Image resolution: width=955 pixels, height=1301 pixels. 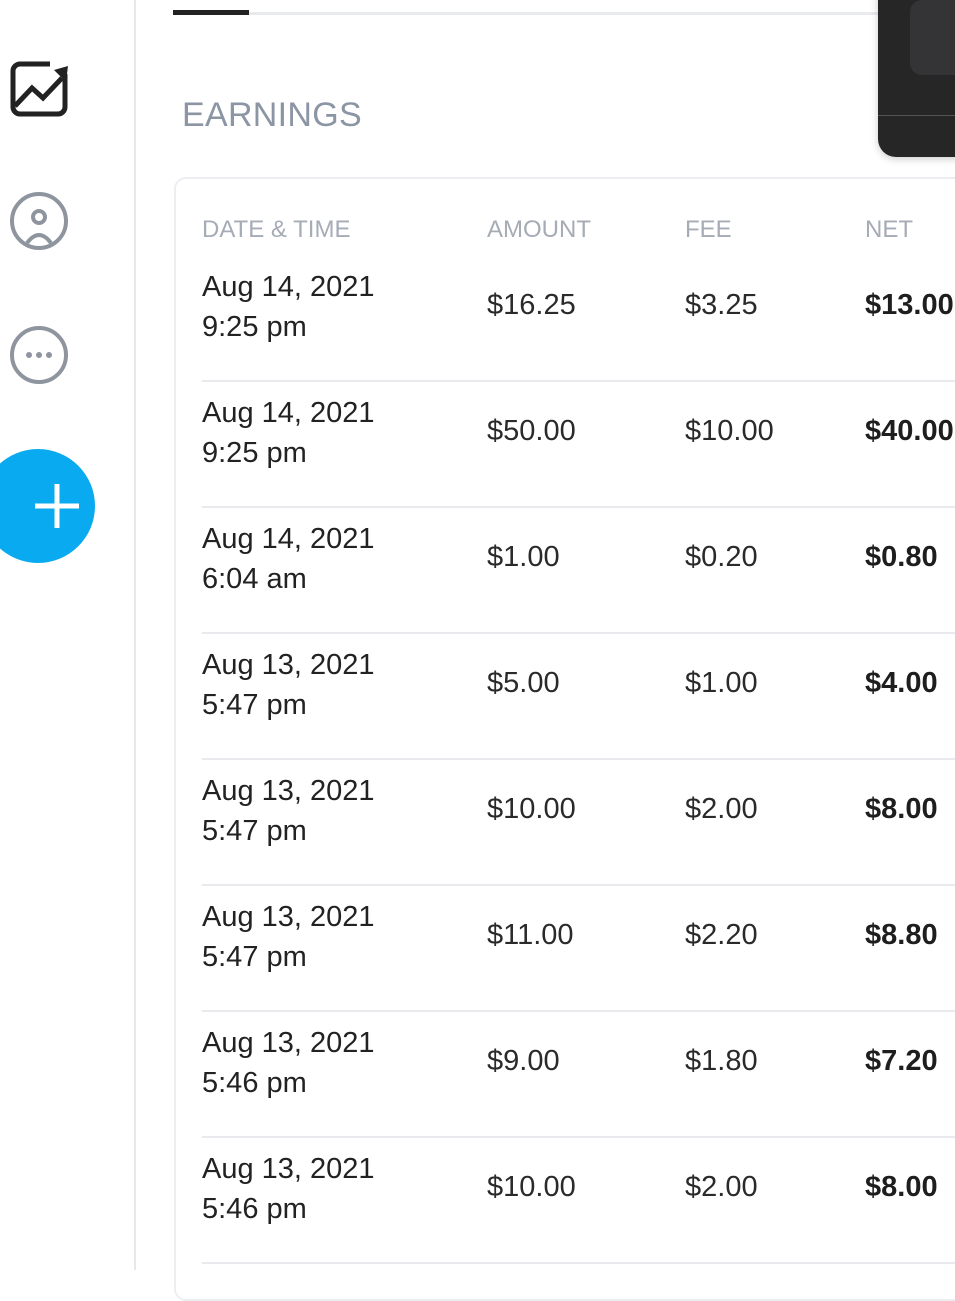 What do you see at coordinates (531, 431) in the screenshot?
I see `amount: $50.00` at bounding box center [531, 431].